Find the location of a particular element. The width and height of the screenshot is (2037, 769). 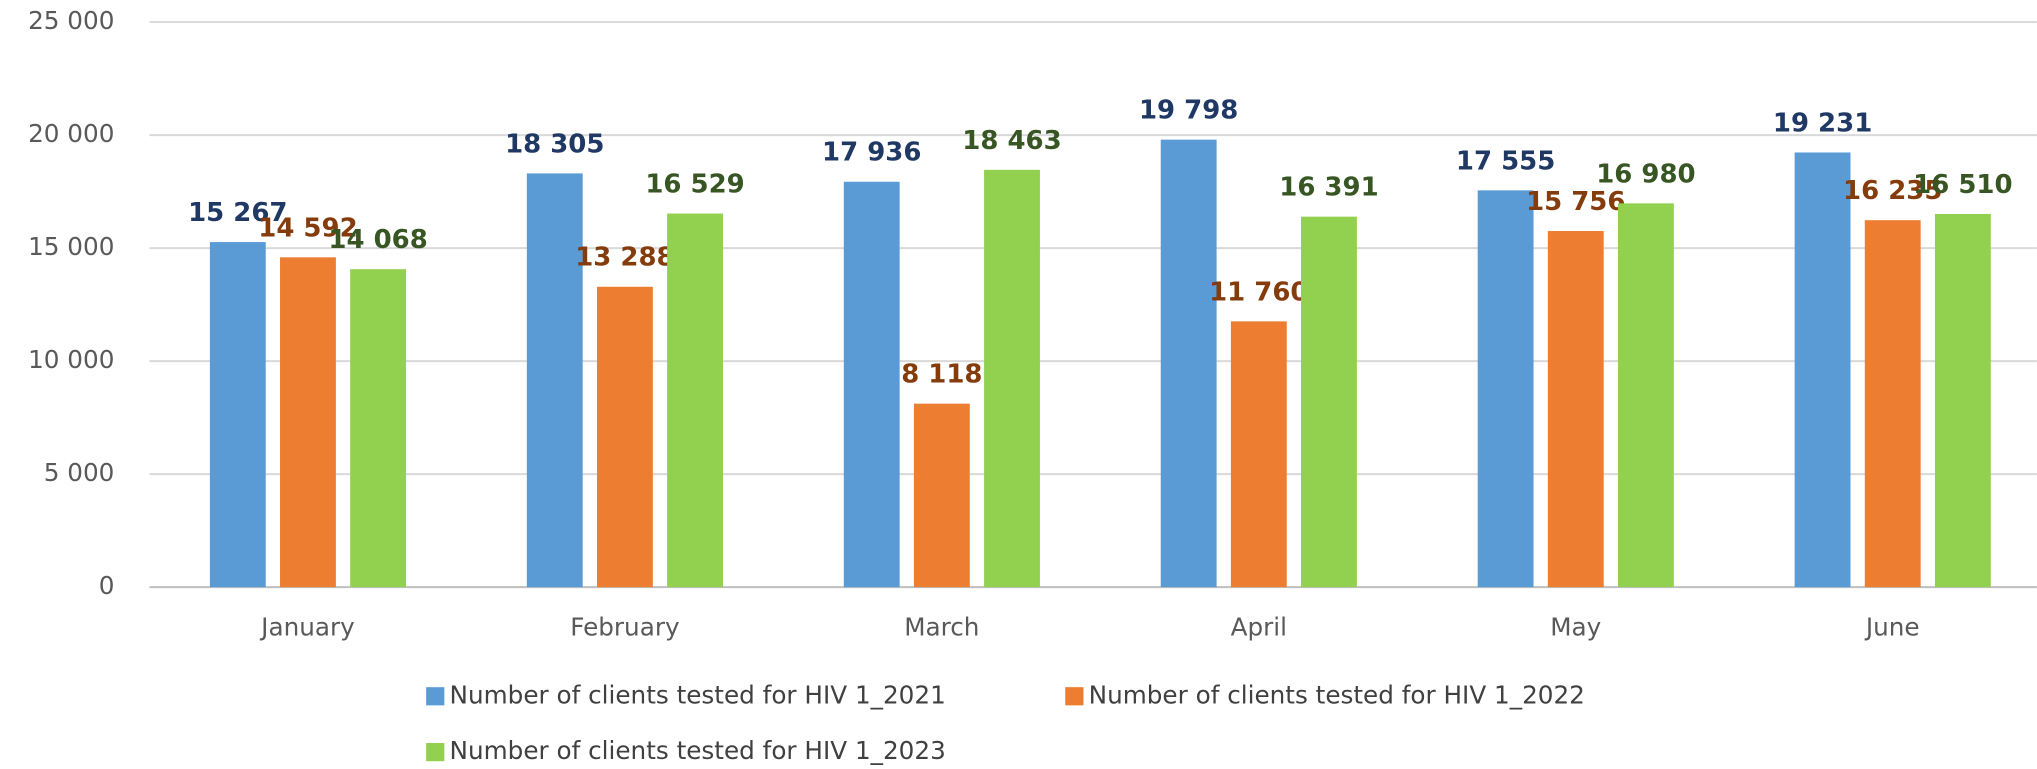

data-label: 17 555 is located at coordinates (1505, 161).